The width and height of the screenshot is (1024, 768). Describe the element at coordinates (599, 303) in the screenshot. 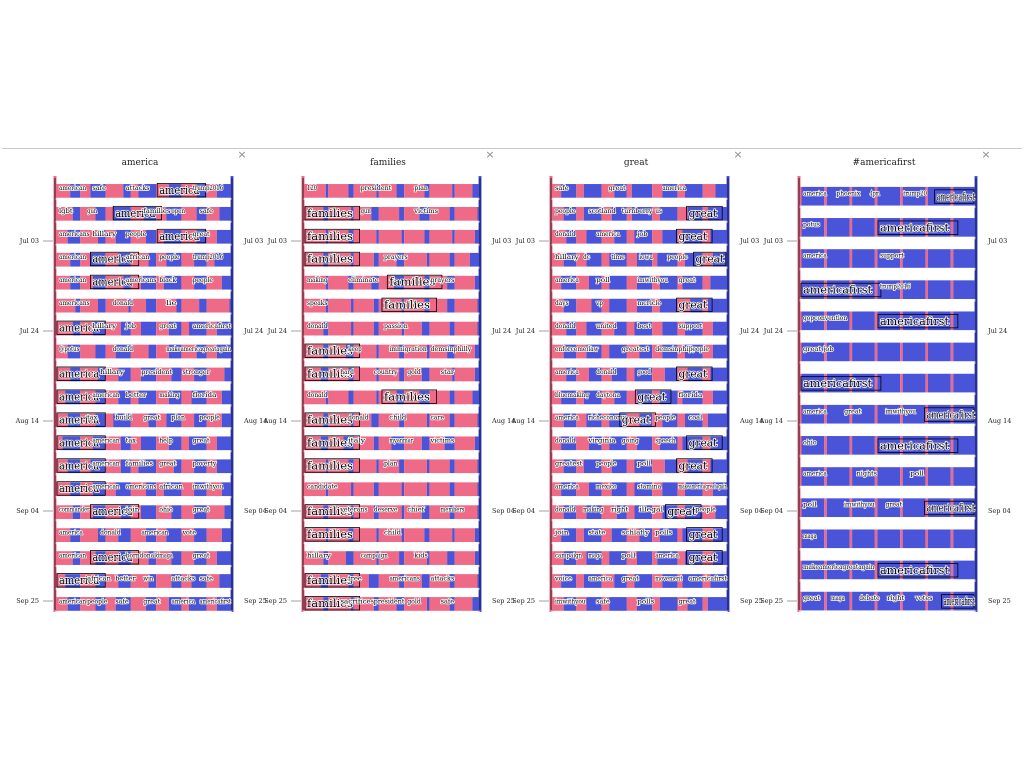

I see `stream-word: vp` at that location.